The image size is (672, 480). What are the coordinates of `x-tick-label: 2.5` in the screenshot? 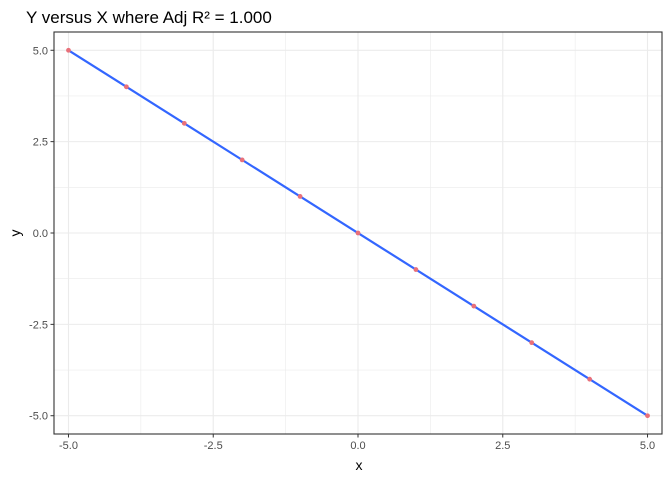 It's located at (502, 446).